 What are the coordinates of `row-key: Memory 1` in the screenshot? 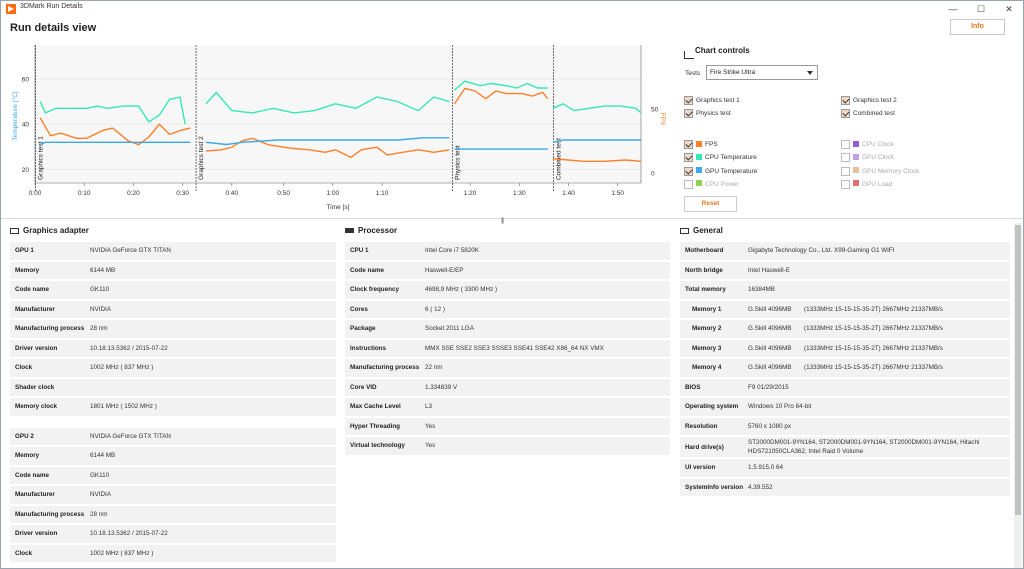 It's located at (707, 309).